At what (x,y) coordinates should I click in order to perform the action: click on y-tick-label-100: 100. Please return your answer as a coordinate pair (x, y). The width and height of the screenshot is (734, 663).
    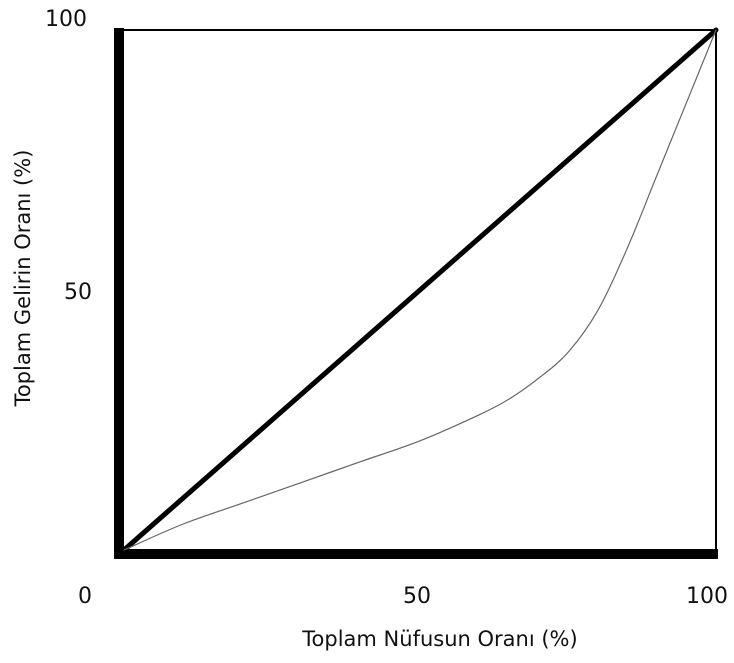
    Looking at the image, I should click on (66, 19).